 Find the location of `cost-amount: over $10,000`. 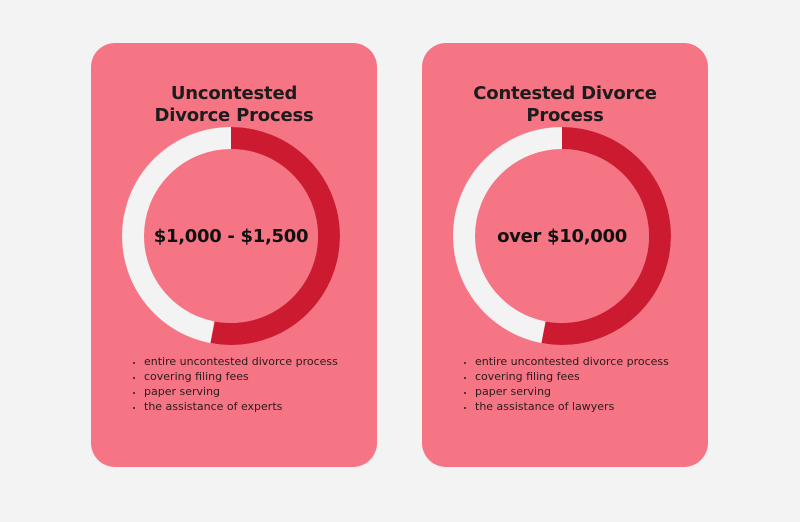

cost-amount: over $10,000 is located at coordinates (562, 236).